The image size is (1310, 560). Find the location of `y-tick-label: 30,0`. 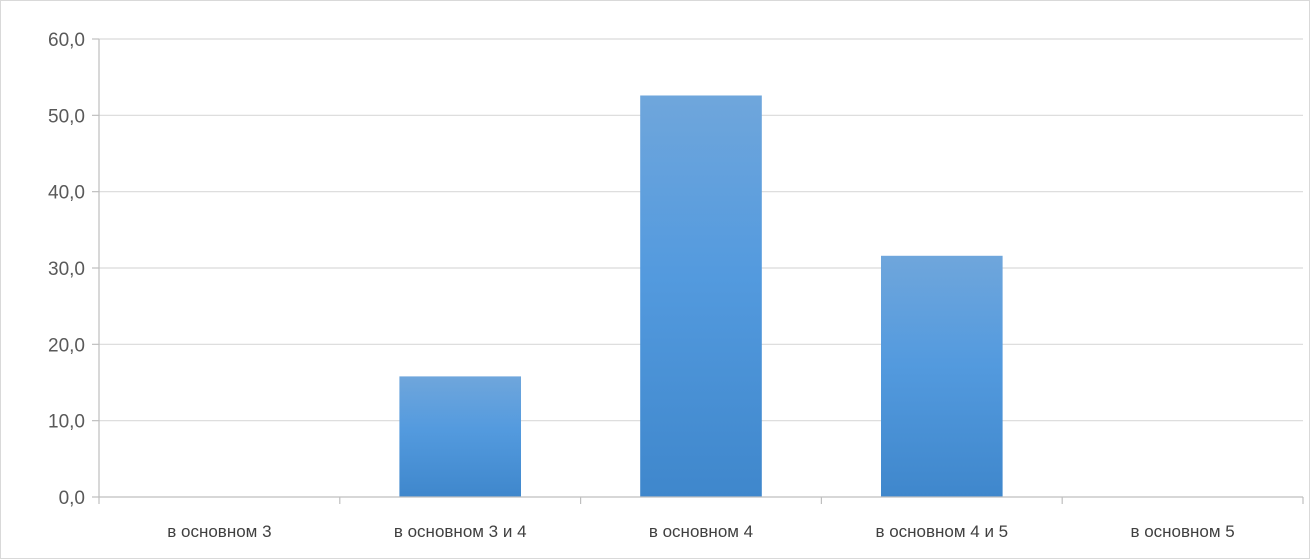

y-tick-label: 30,0 is located at coordinates (66, 269).